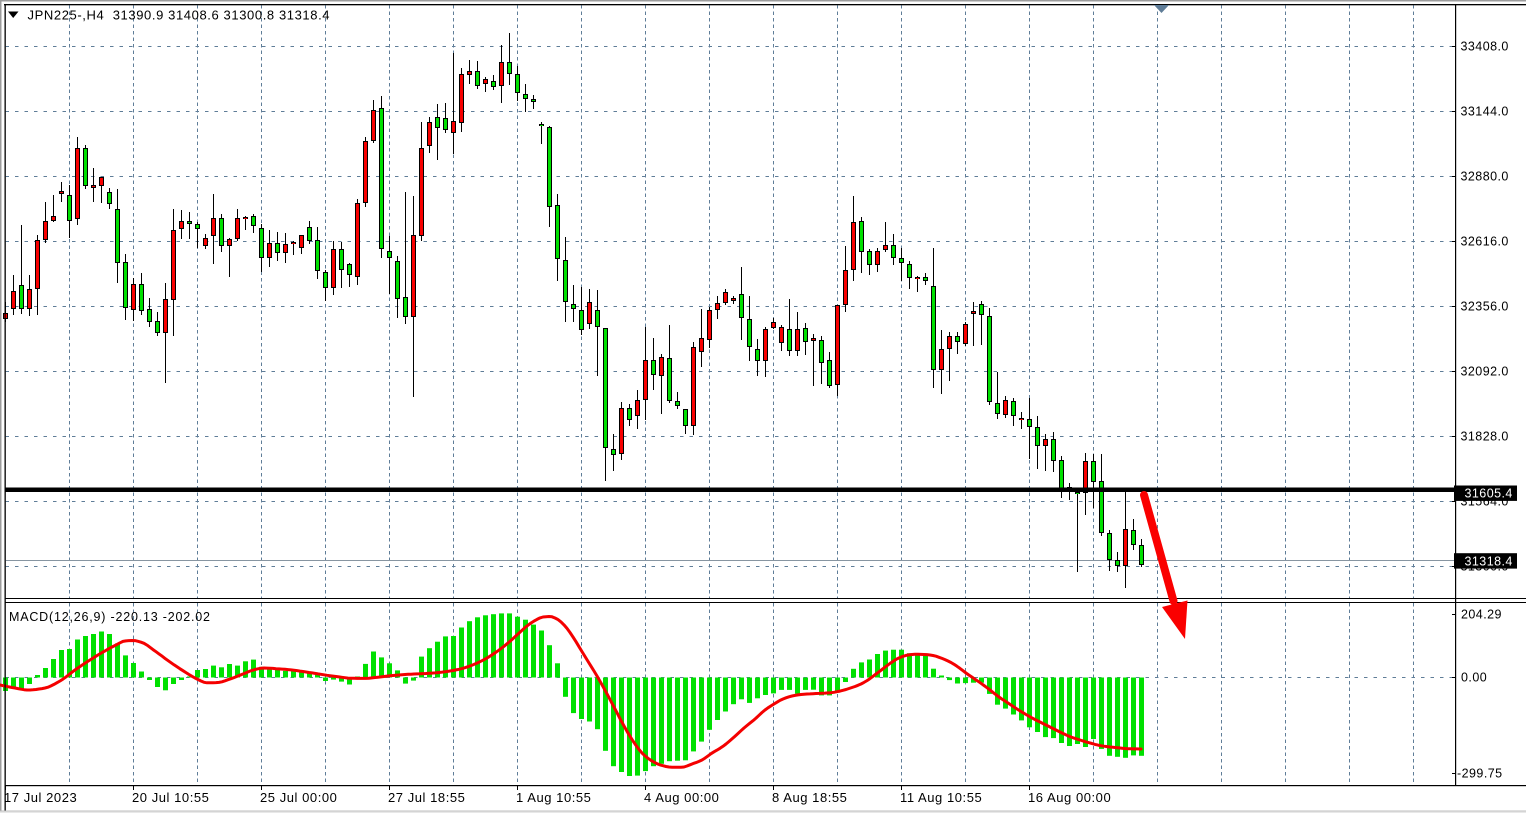 This screenshot has height=813, width=1526. Describe the element at coordinates (40, 797) in the screenshot. I see `svg-text: 17 Jul 2023` at that location.